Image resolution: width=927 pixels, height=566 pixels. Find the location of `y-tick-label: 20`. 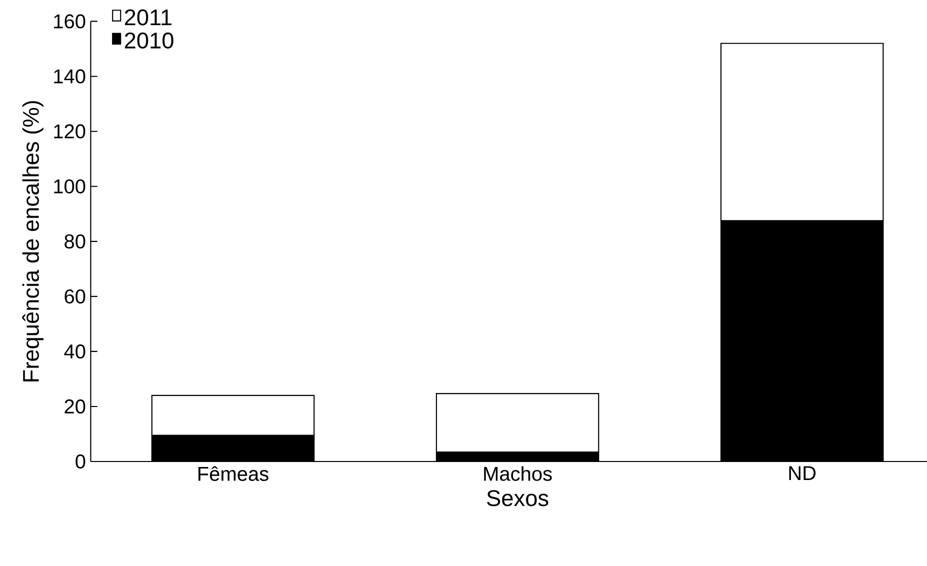

y-tick-label: 20 is located at coordinates (75, 407).